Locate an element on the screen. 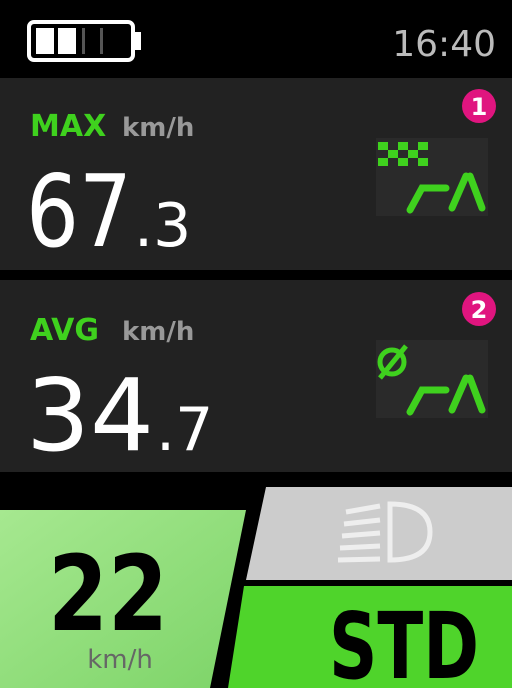 This screenshot has width=512, height=688. badge-number: 1 is located at coordinates (479, 107).